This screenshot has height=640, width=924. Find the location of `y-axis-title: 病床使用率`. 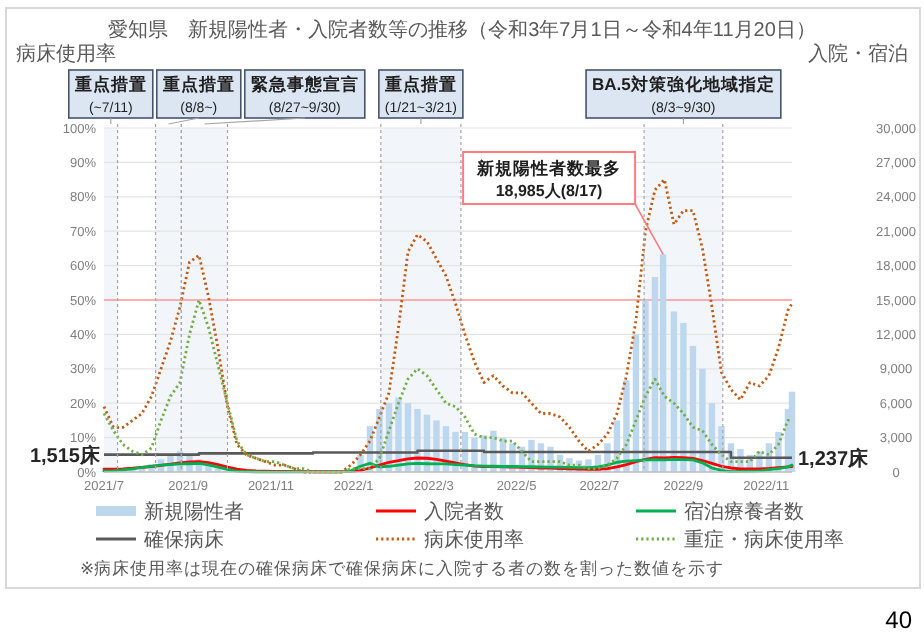

y-axis-title: 病床使用率 is located at coordinates (66, 54).